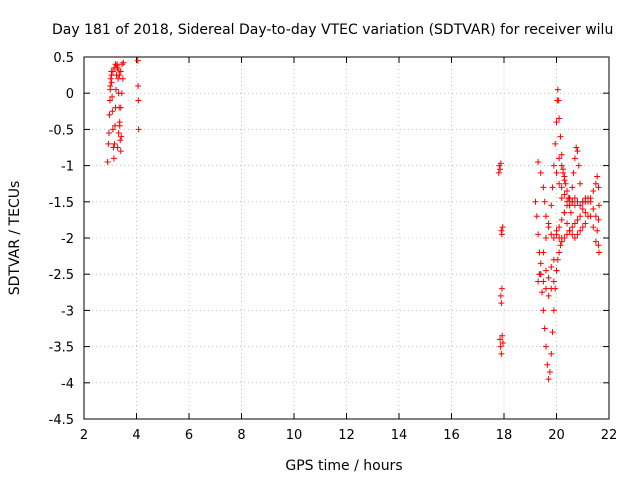  What do you see at coordinates (399, 435) in the screenshot?
I see `x-tick-label: 14` at bounding box center [399, 435].